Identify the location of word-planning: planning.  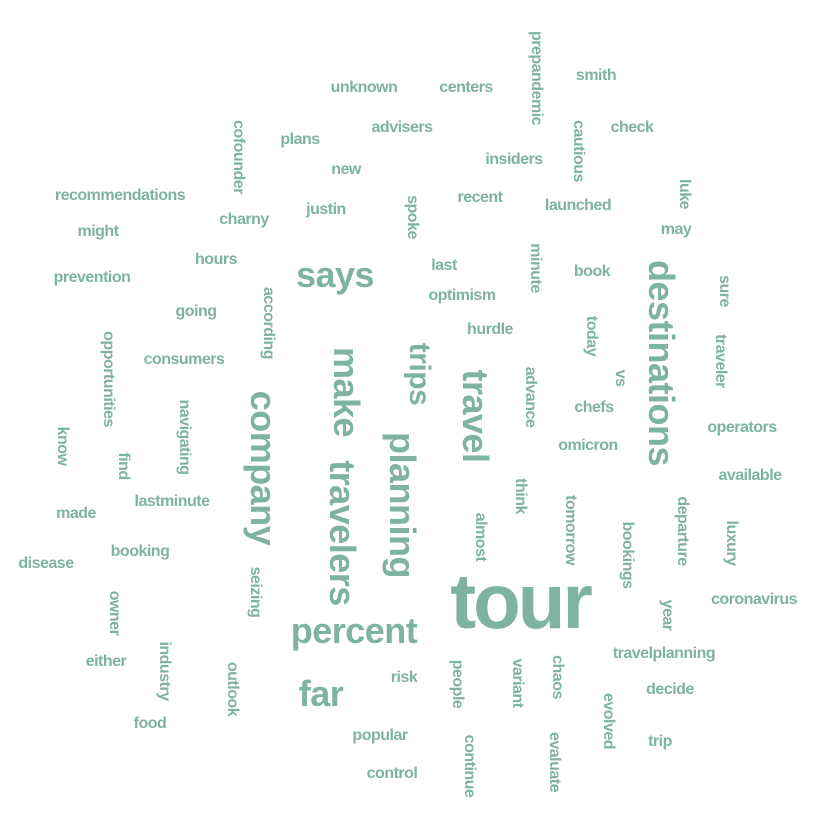
(402, 505).